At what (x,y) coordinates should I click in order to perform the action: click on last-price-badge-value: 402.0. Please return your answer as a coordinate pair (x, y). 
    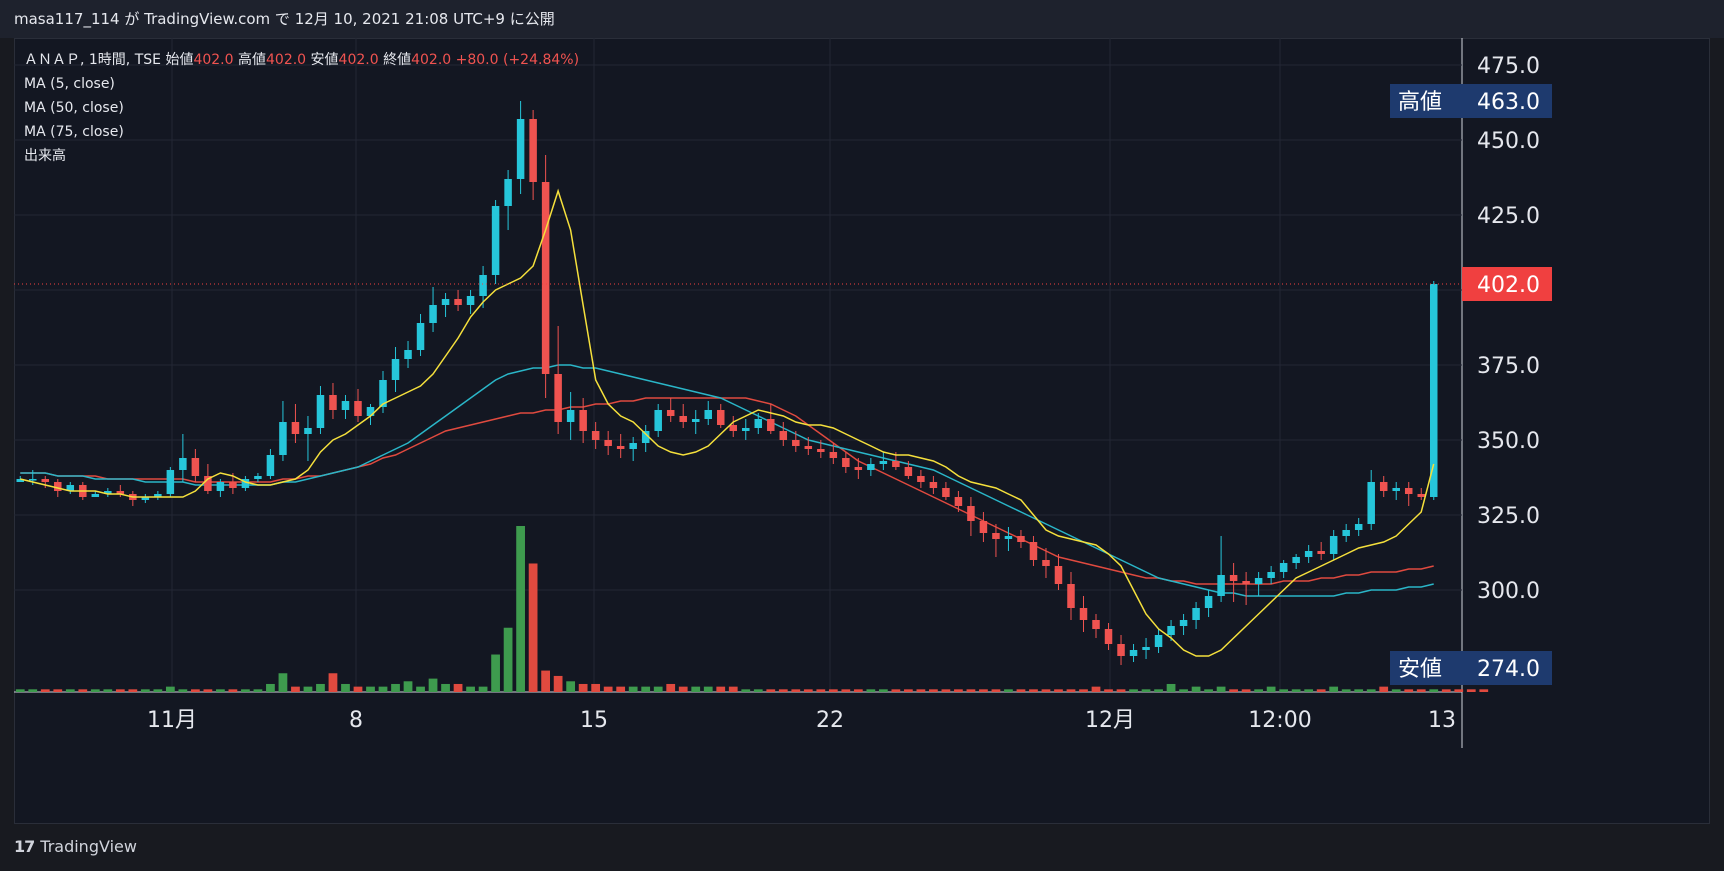
    Looking at the image, I should click on (1508, 285).